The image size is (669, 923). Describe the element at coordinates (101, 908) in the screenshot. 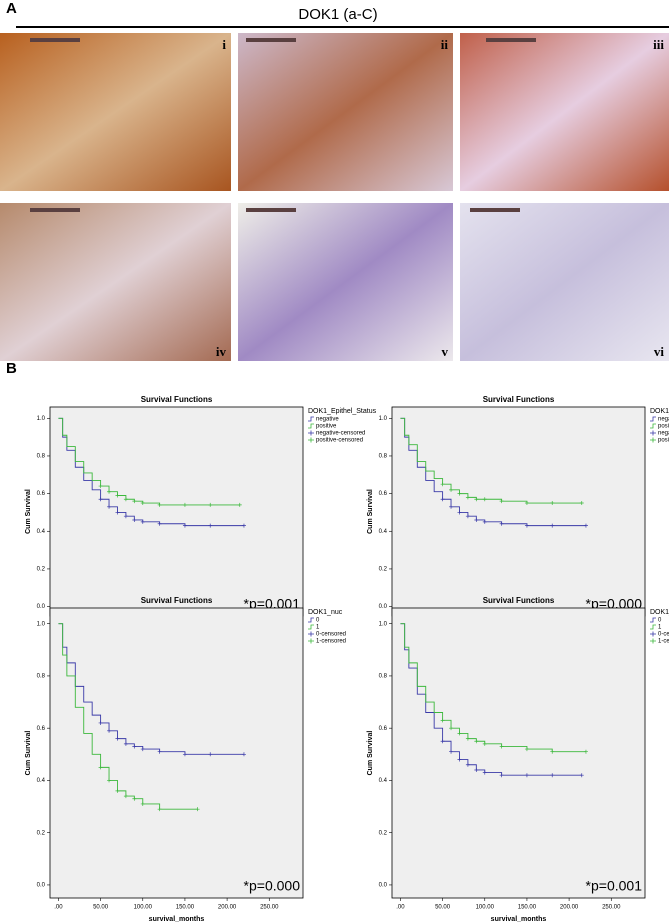

I see `x-tick-label: 50.00` at that location.